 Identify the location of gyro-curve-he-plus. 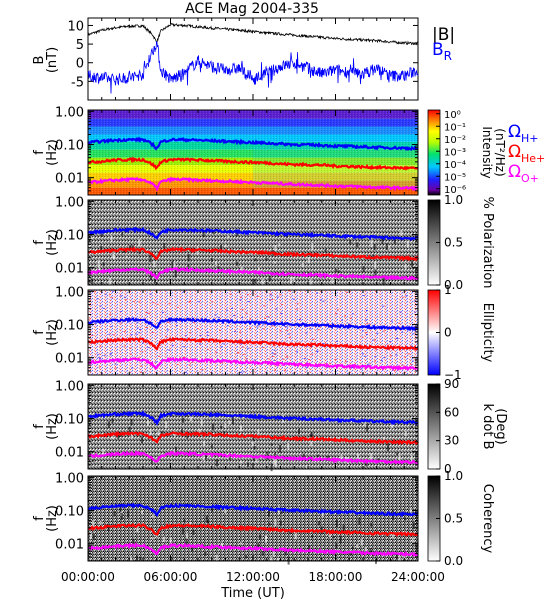
(253, 163).